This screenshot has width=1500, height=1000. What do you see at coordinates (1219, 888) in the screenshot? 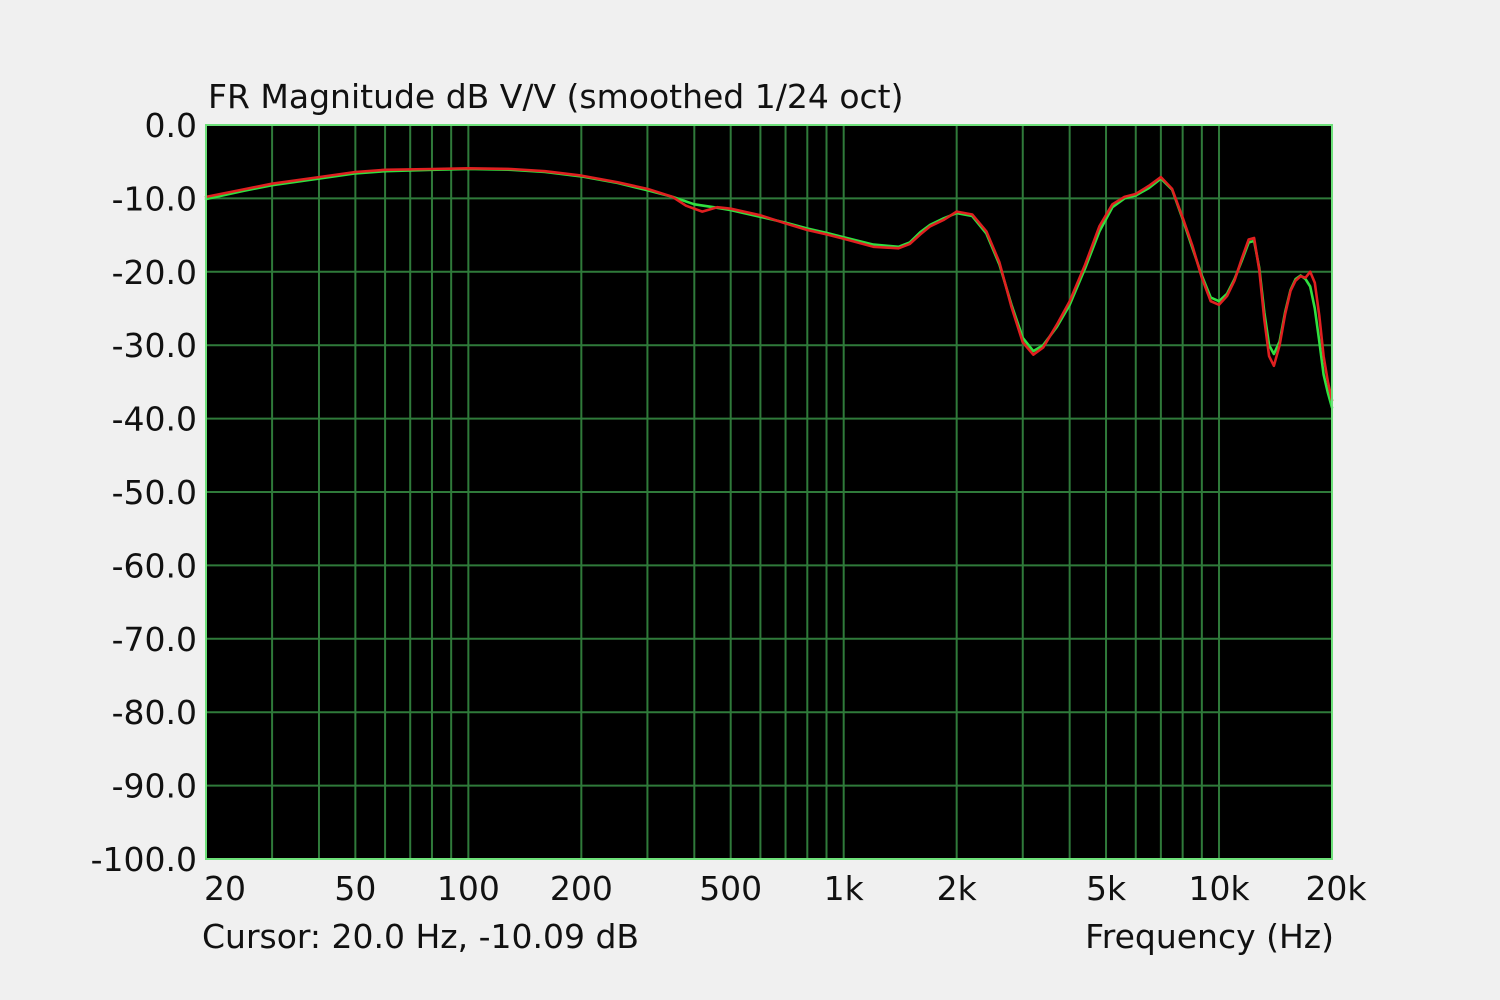
I see `x-tick-label: 10k` at bounding box center [1219, 888].